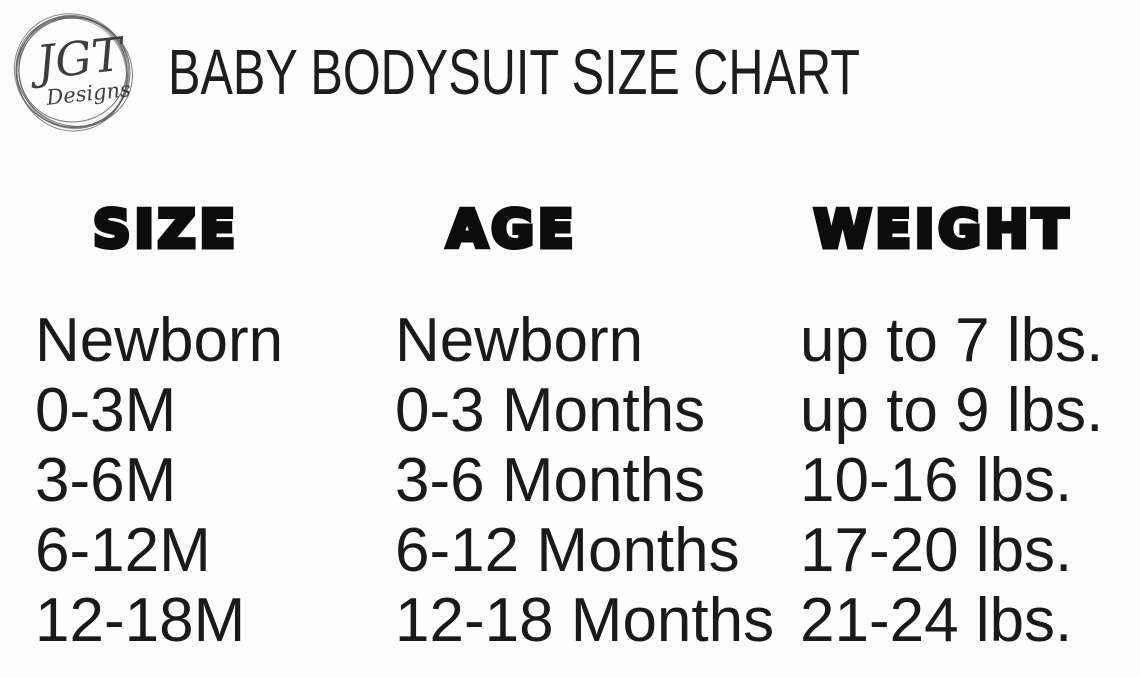  I want to click on weight-column-header: WEIGHT, so click(942, 230).